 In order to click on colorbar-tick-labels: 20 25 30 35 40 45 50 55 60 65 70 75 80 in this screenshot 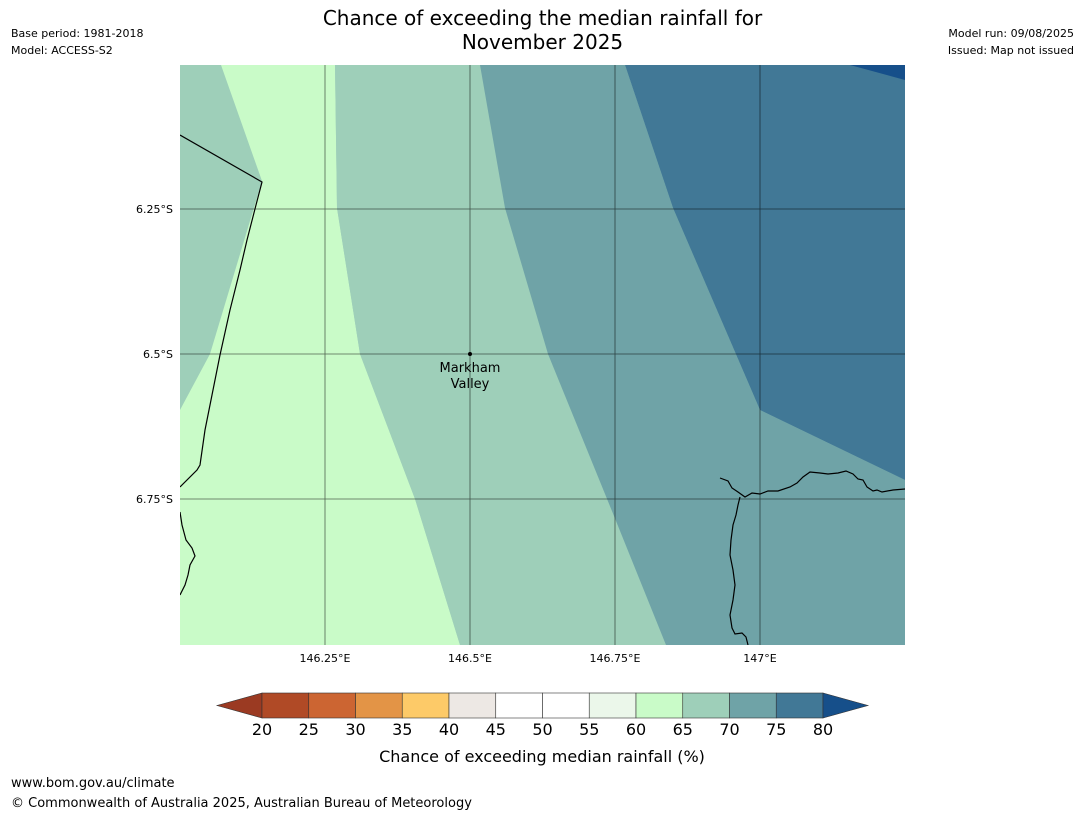, I will do `click(542, 729)`.